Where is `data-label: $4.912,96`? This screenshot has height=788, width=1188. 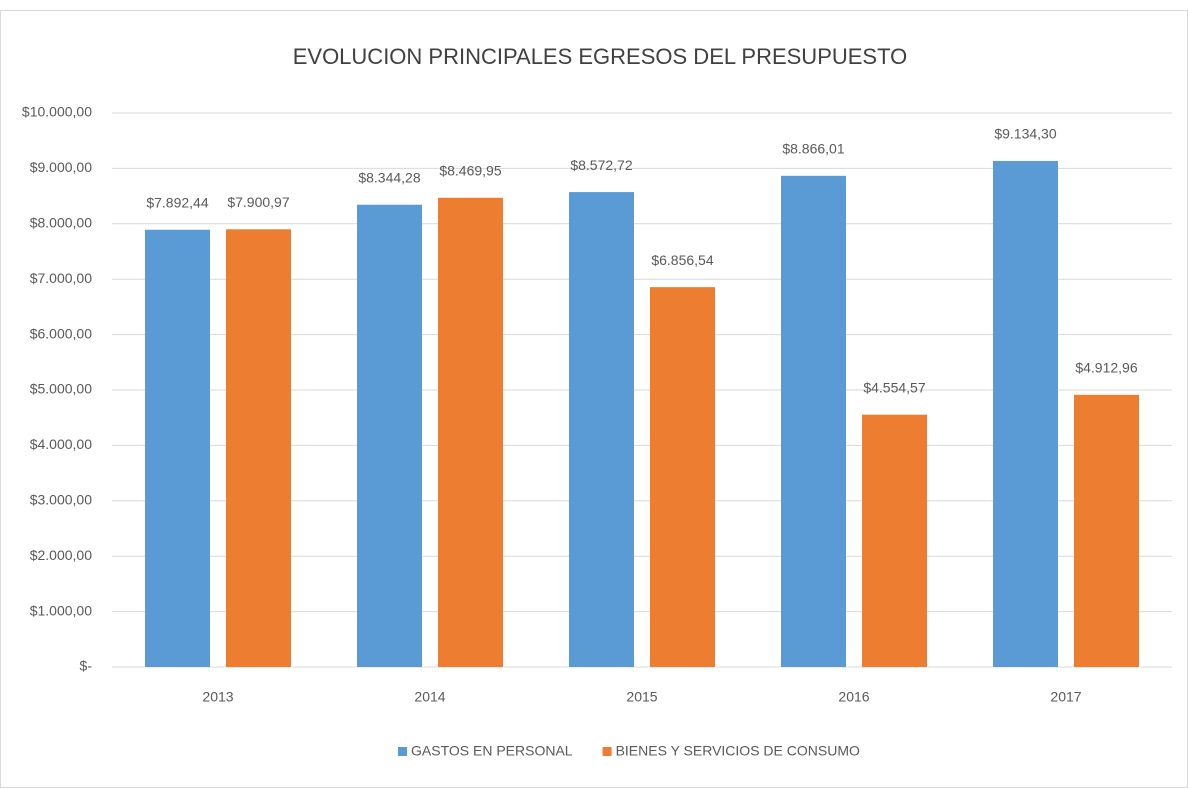
data-label: $4.912,96 is located at coordinates (1106, 368).